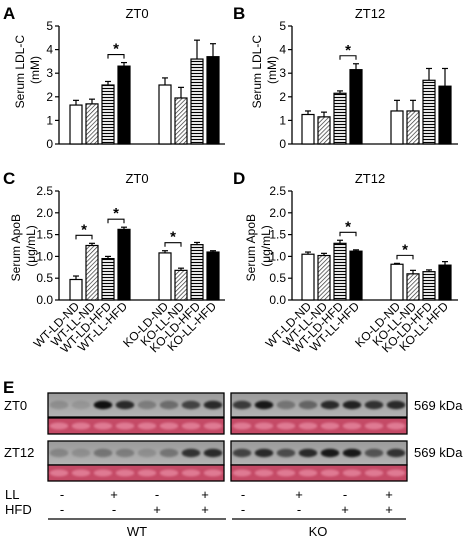 The height and width of the screenshot is (542, 474). What do you see at coordinates (345, 494) in the screenshot?
I see `ll-sign: -` at bounding box center [345, 494].